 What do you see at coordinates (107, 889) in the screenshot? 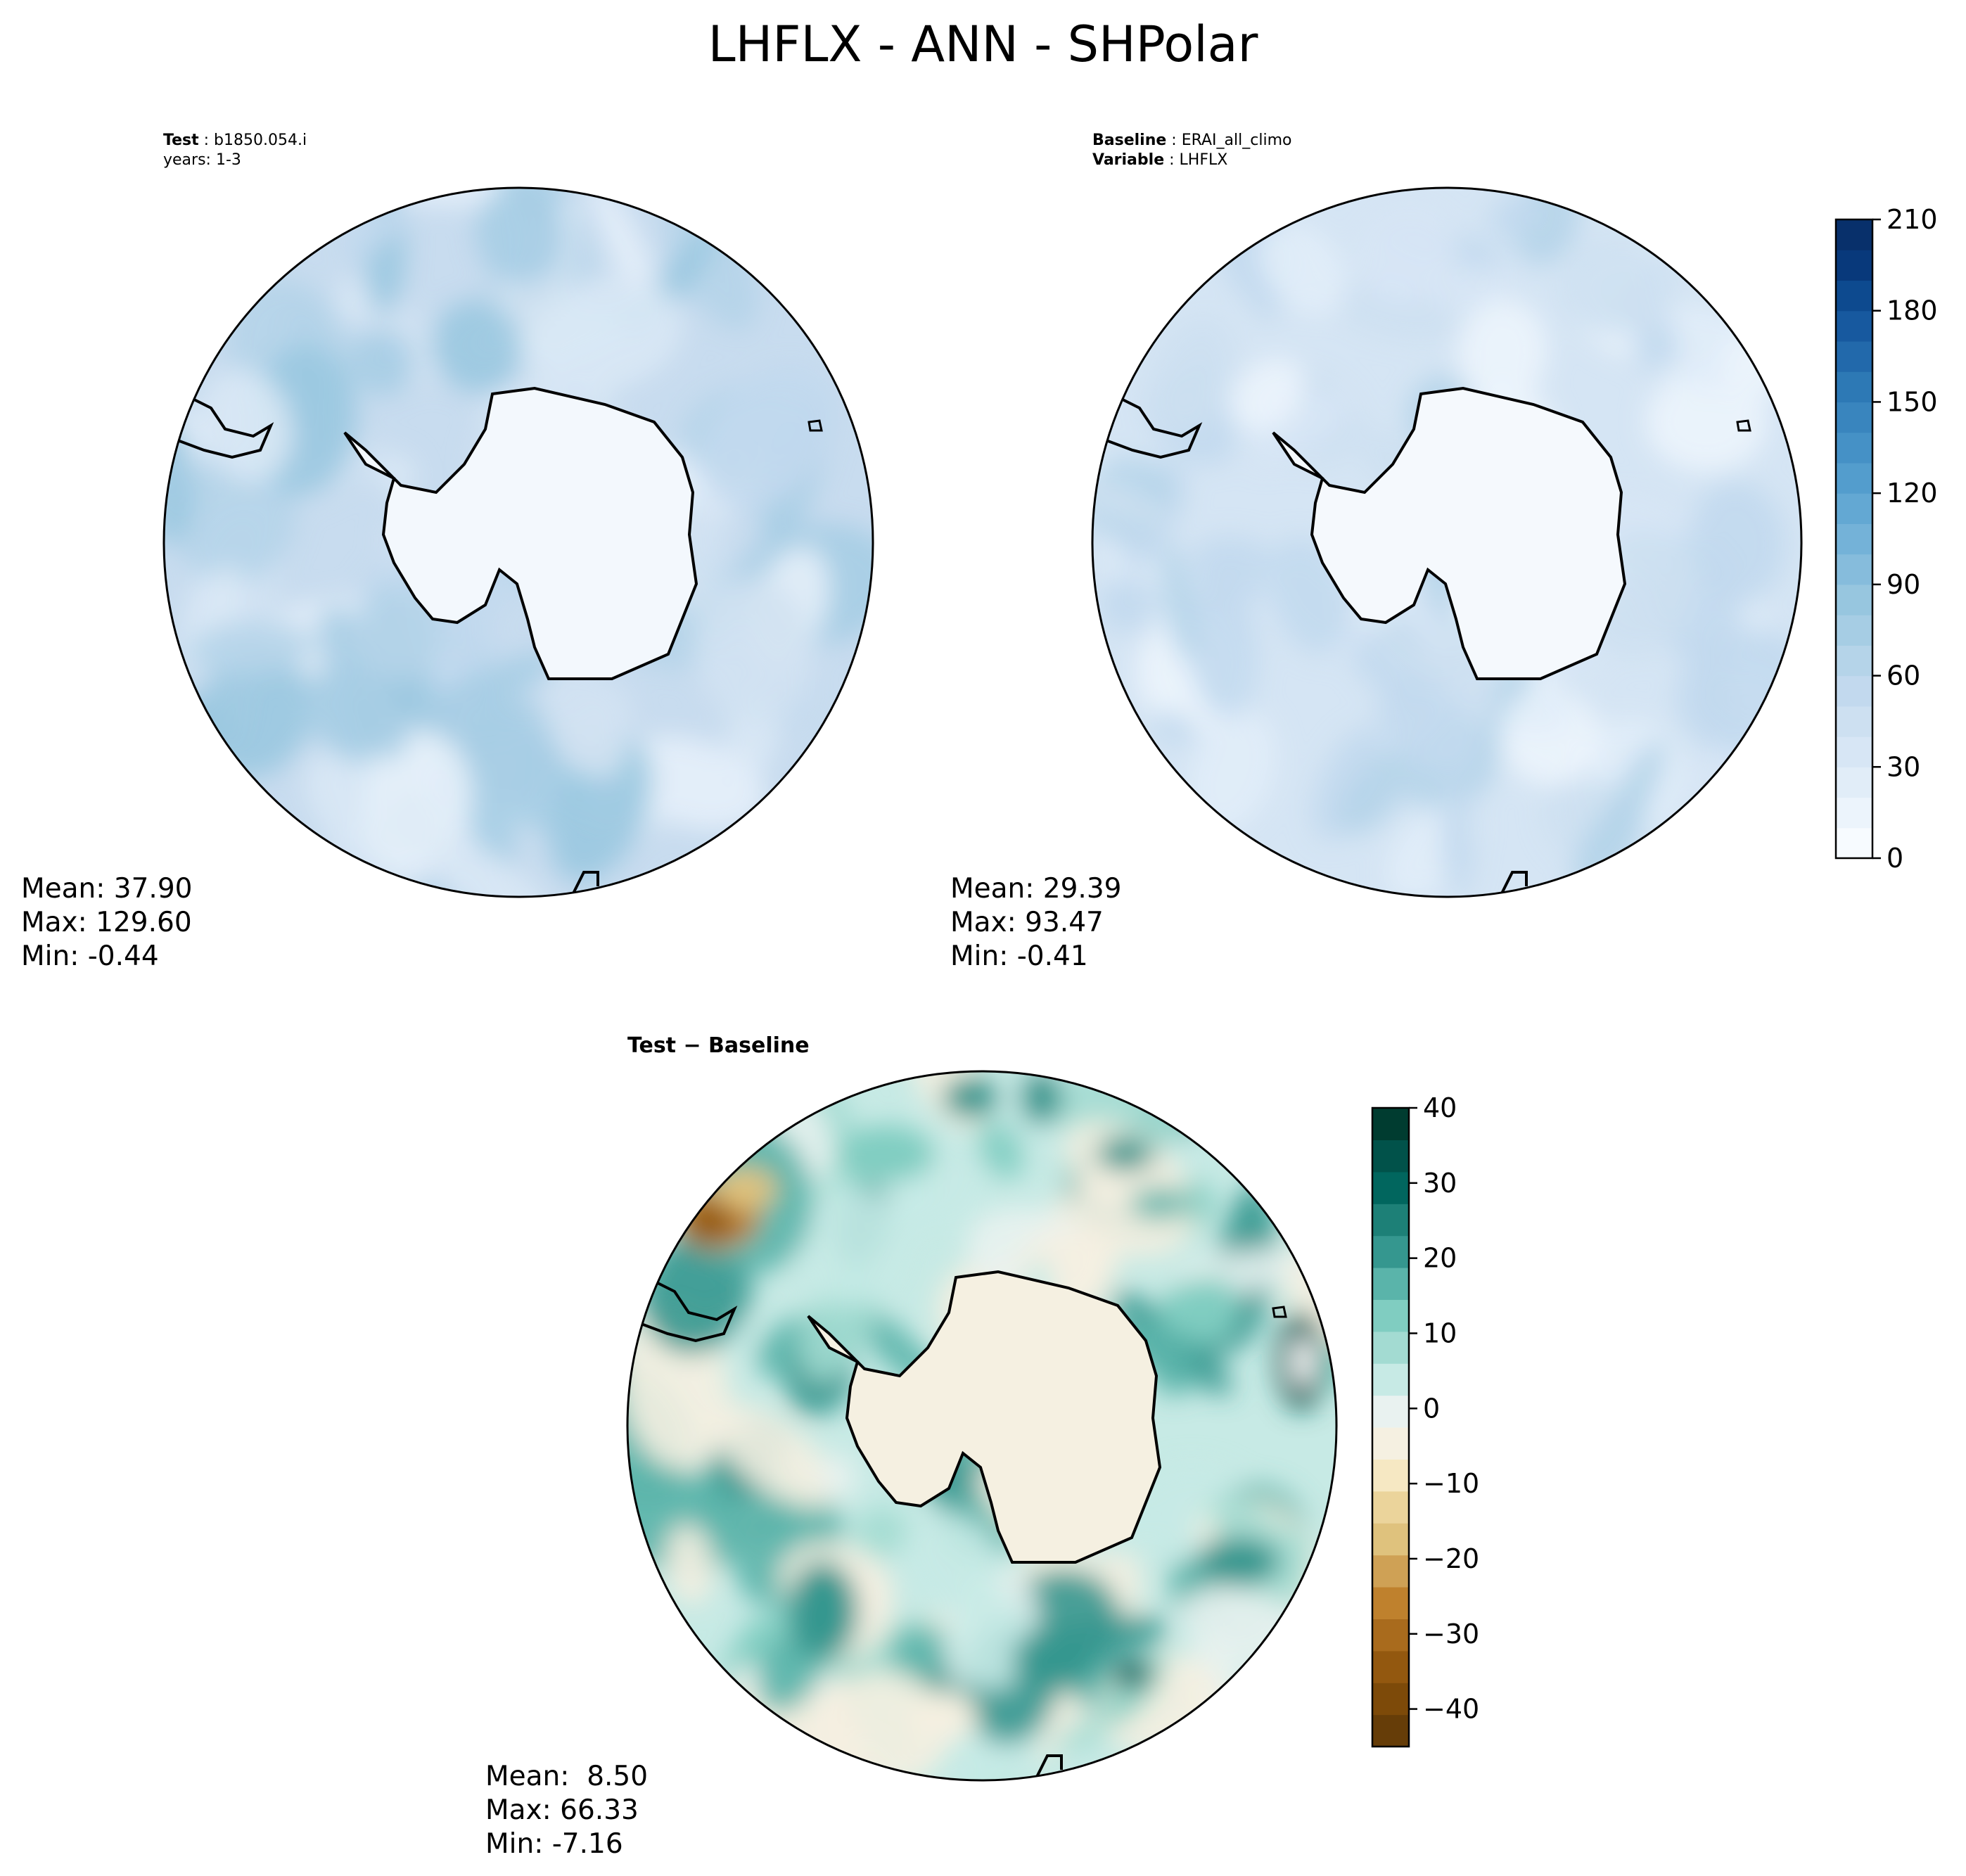
I see `test-mean: Mean: 37.90` at bounding box center [107, 889].